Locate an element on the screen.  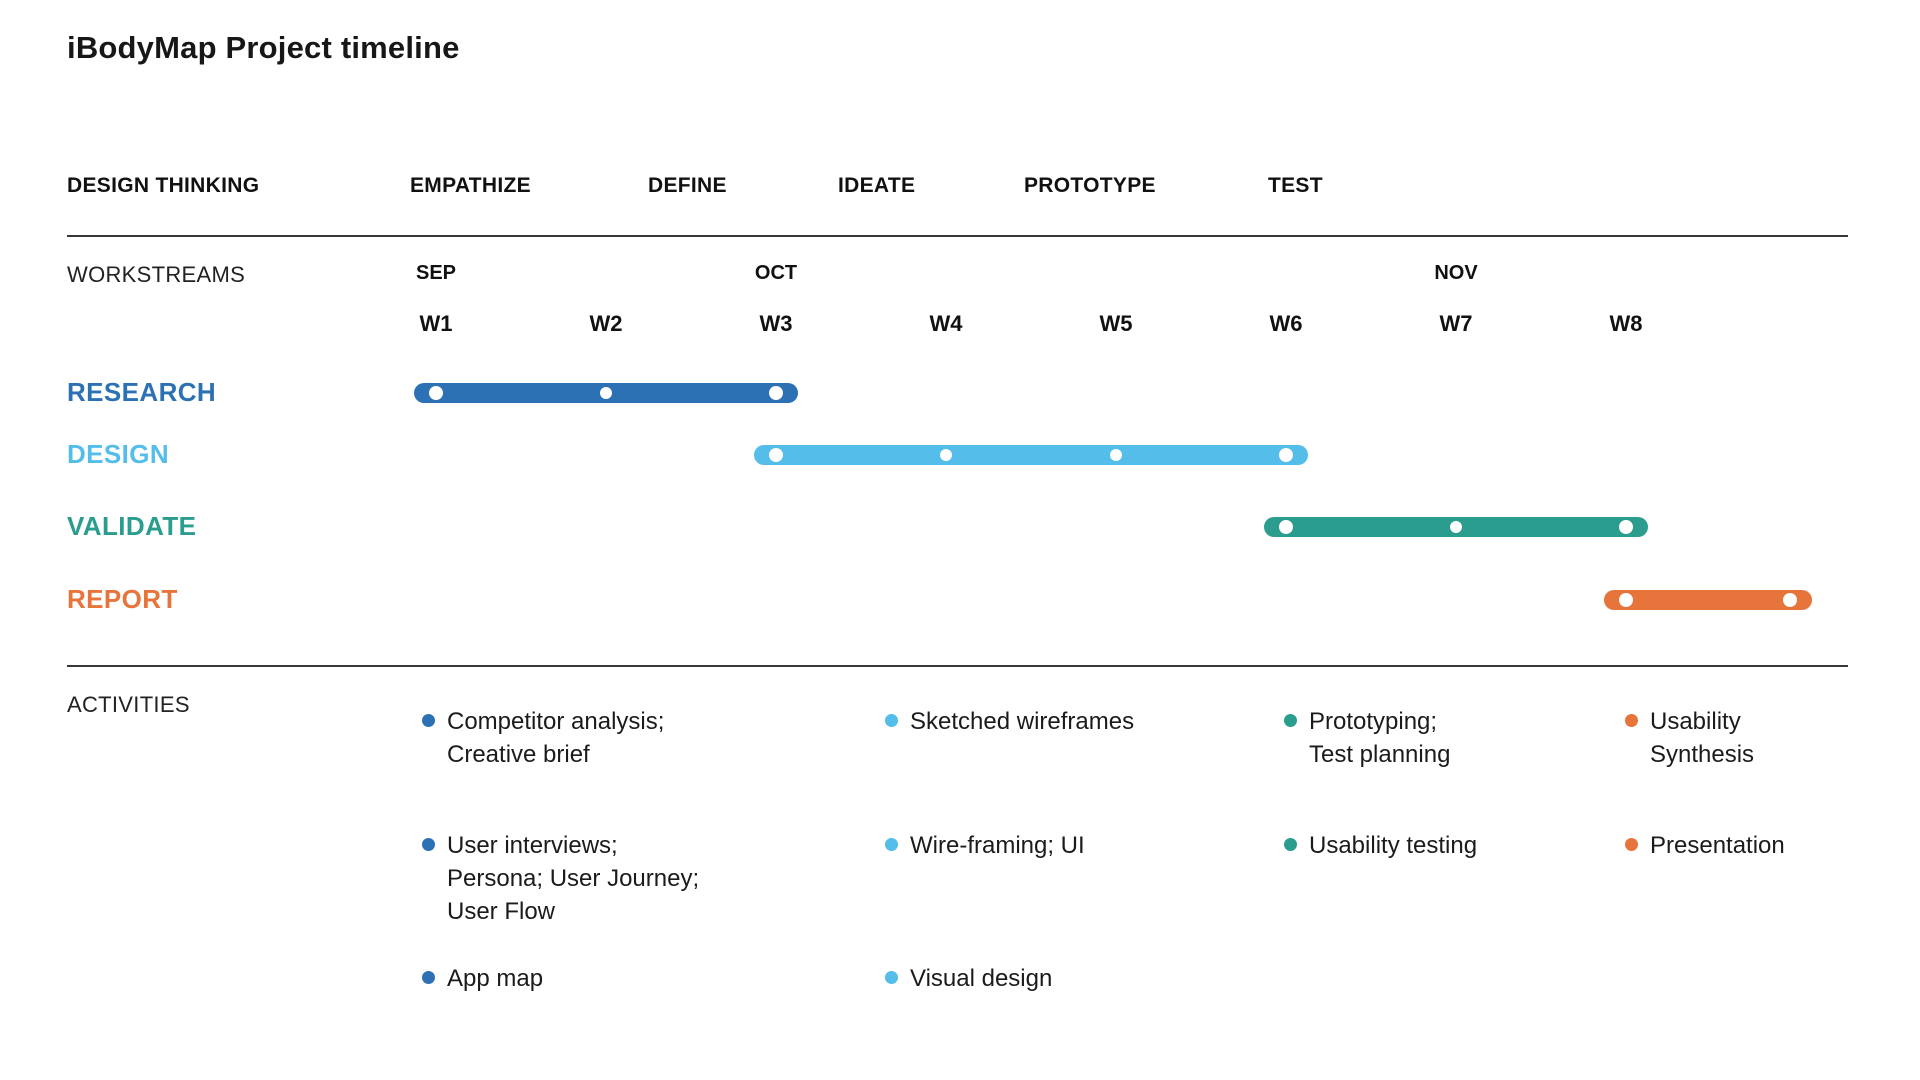
week-label-w8: W8 is located at coordinates (1626, 323).